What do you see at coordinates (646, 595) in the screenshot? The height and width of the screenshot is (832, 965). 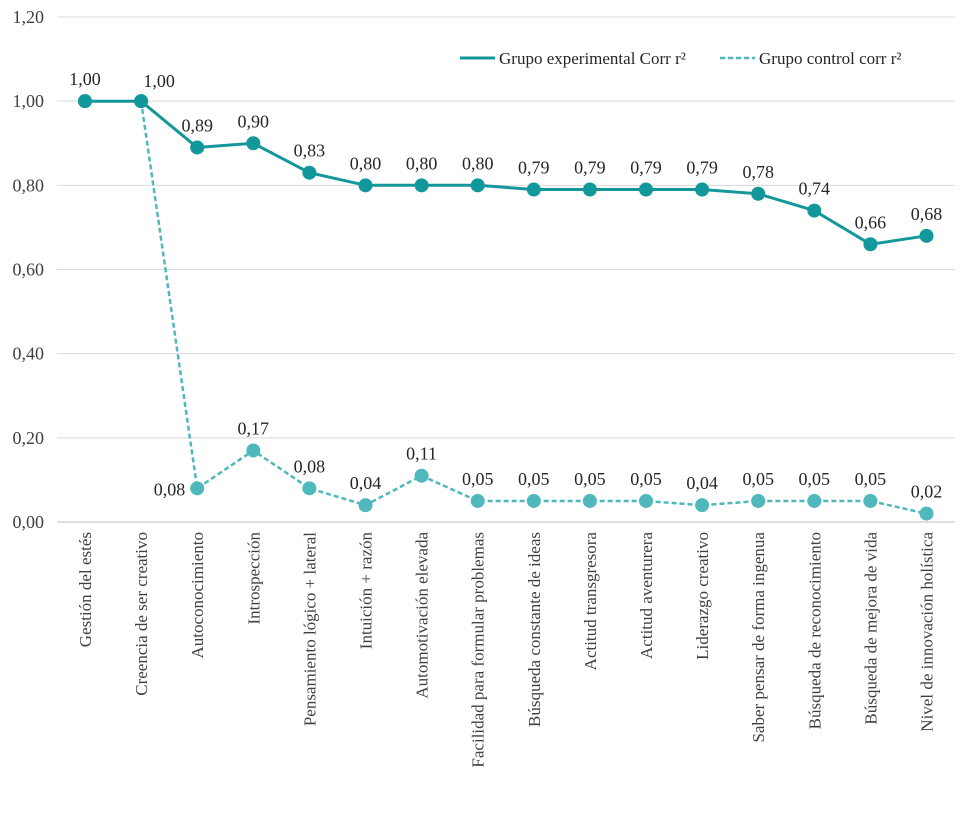 I see `x-category-label: Actitud aventurera` at bounding box center [646, 595].